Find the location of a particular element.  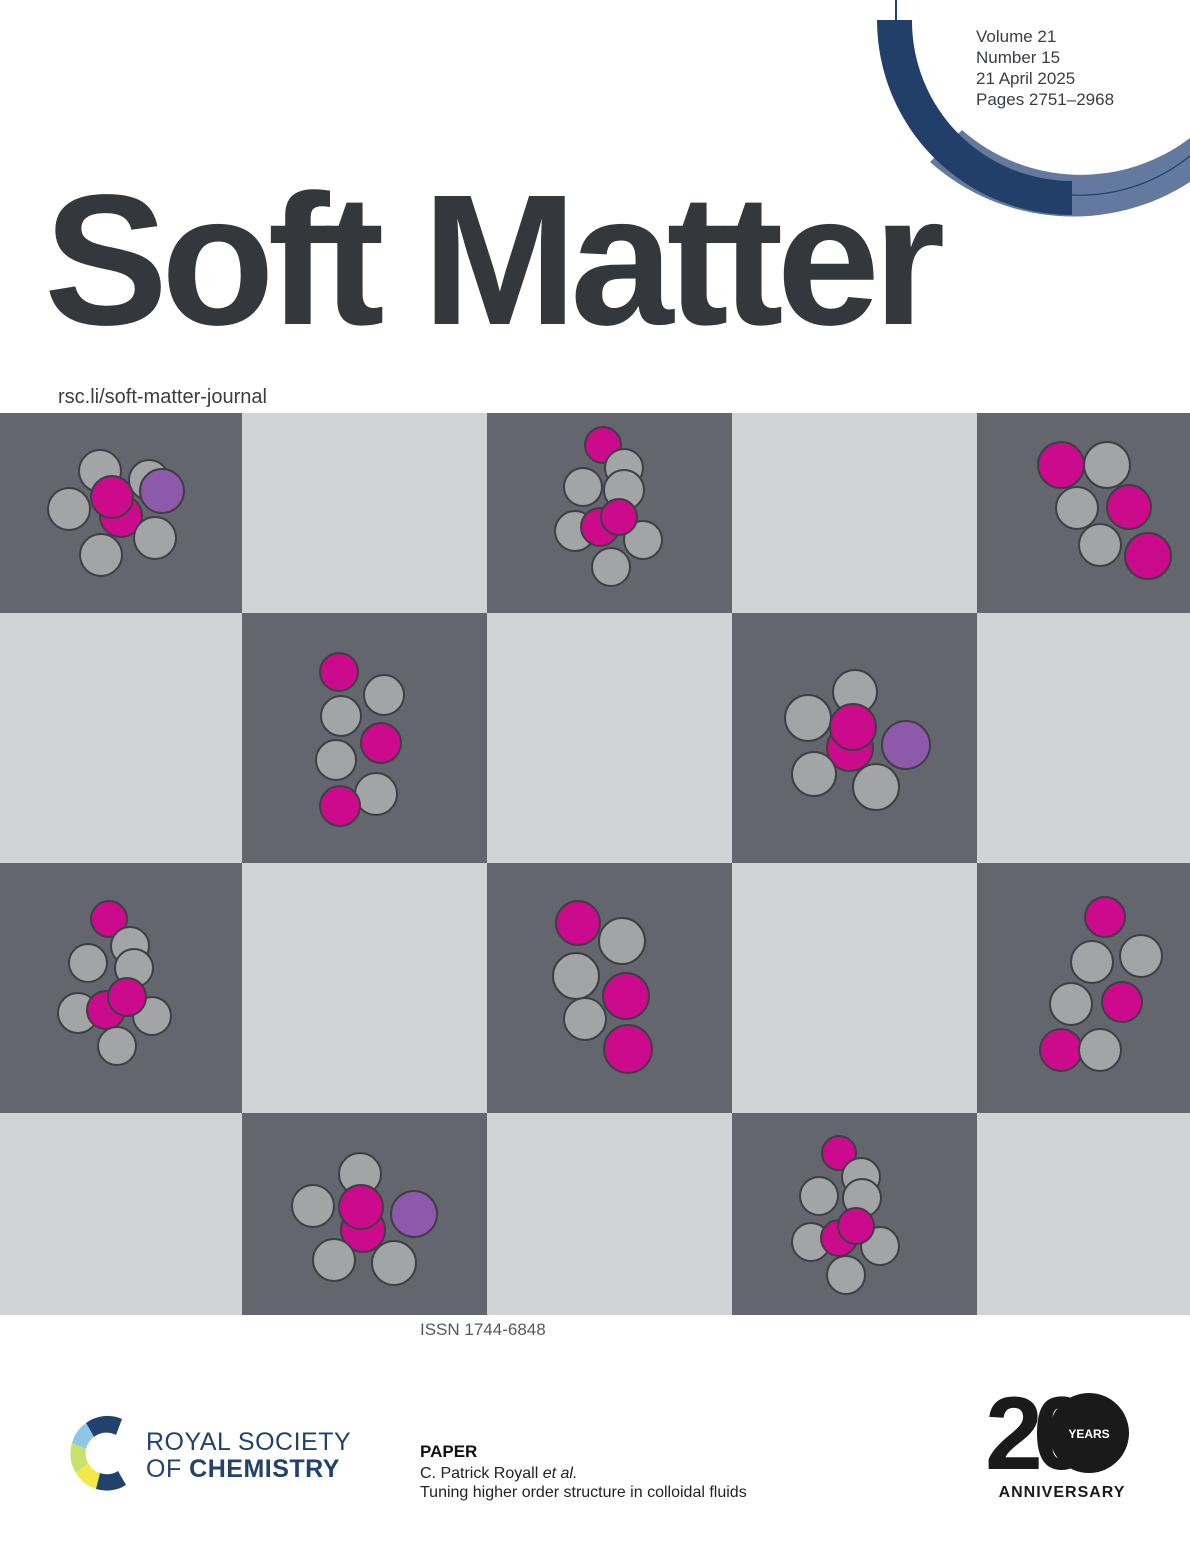

decorative-arcs is located at coordinates (1033, 108).